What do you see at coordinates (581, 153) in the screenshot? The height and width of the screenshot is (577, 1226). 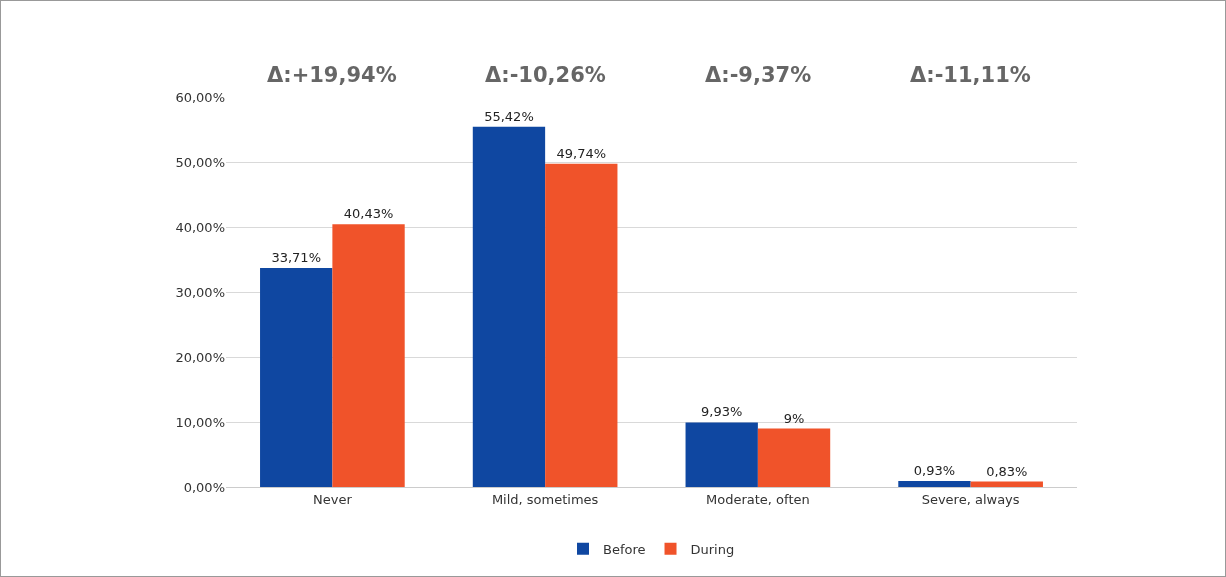 I see `data-label: 49,74%` at bounding box center [581, 153].